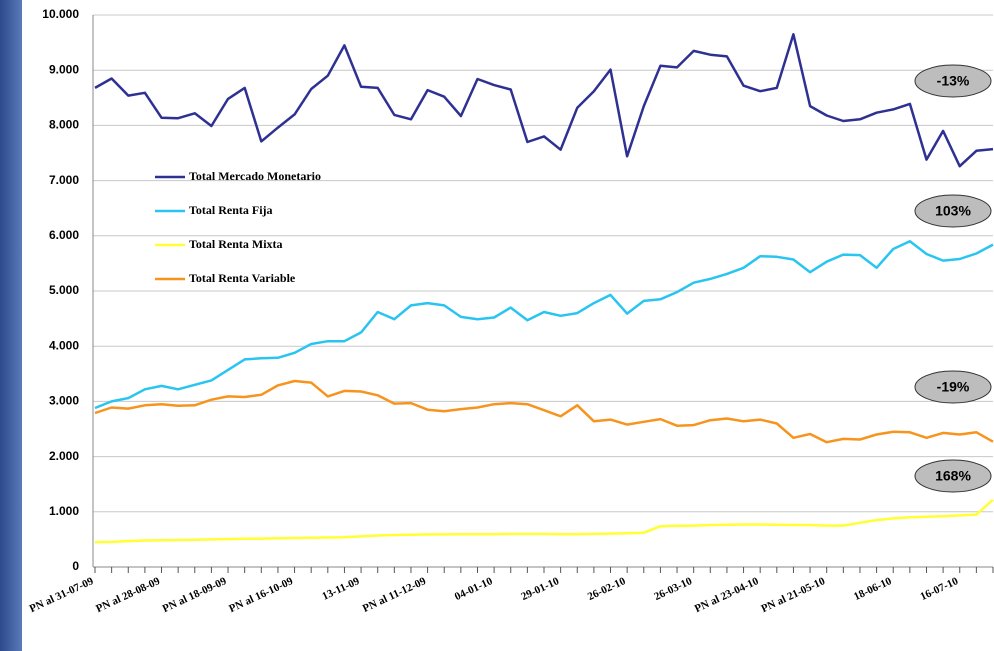 The image size is (994, 651). I want to click on x-tick-label: PN al 23-04-10, so click(727, 595).